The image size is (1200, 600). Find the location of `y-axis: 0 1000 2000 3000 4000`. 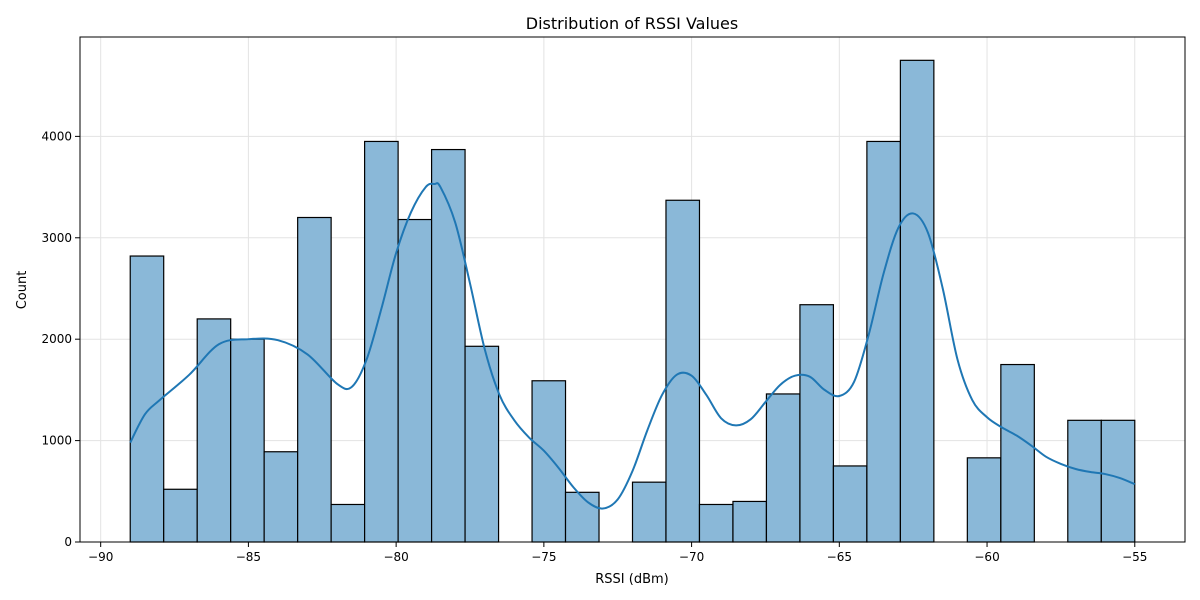

y-axis: 0 1000 2000 3000 4000 is located at coordinates (60, 339).